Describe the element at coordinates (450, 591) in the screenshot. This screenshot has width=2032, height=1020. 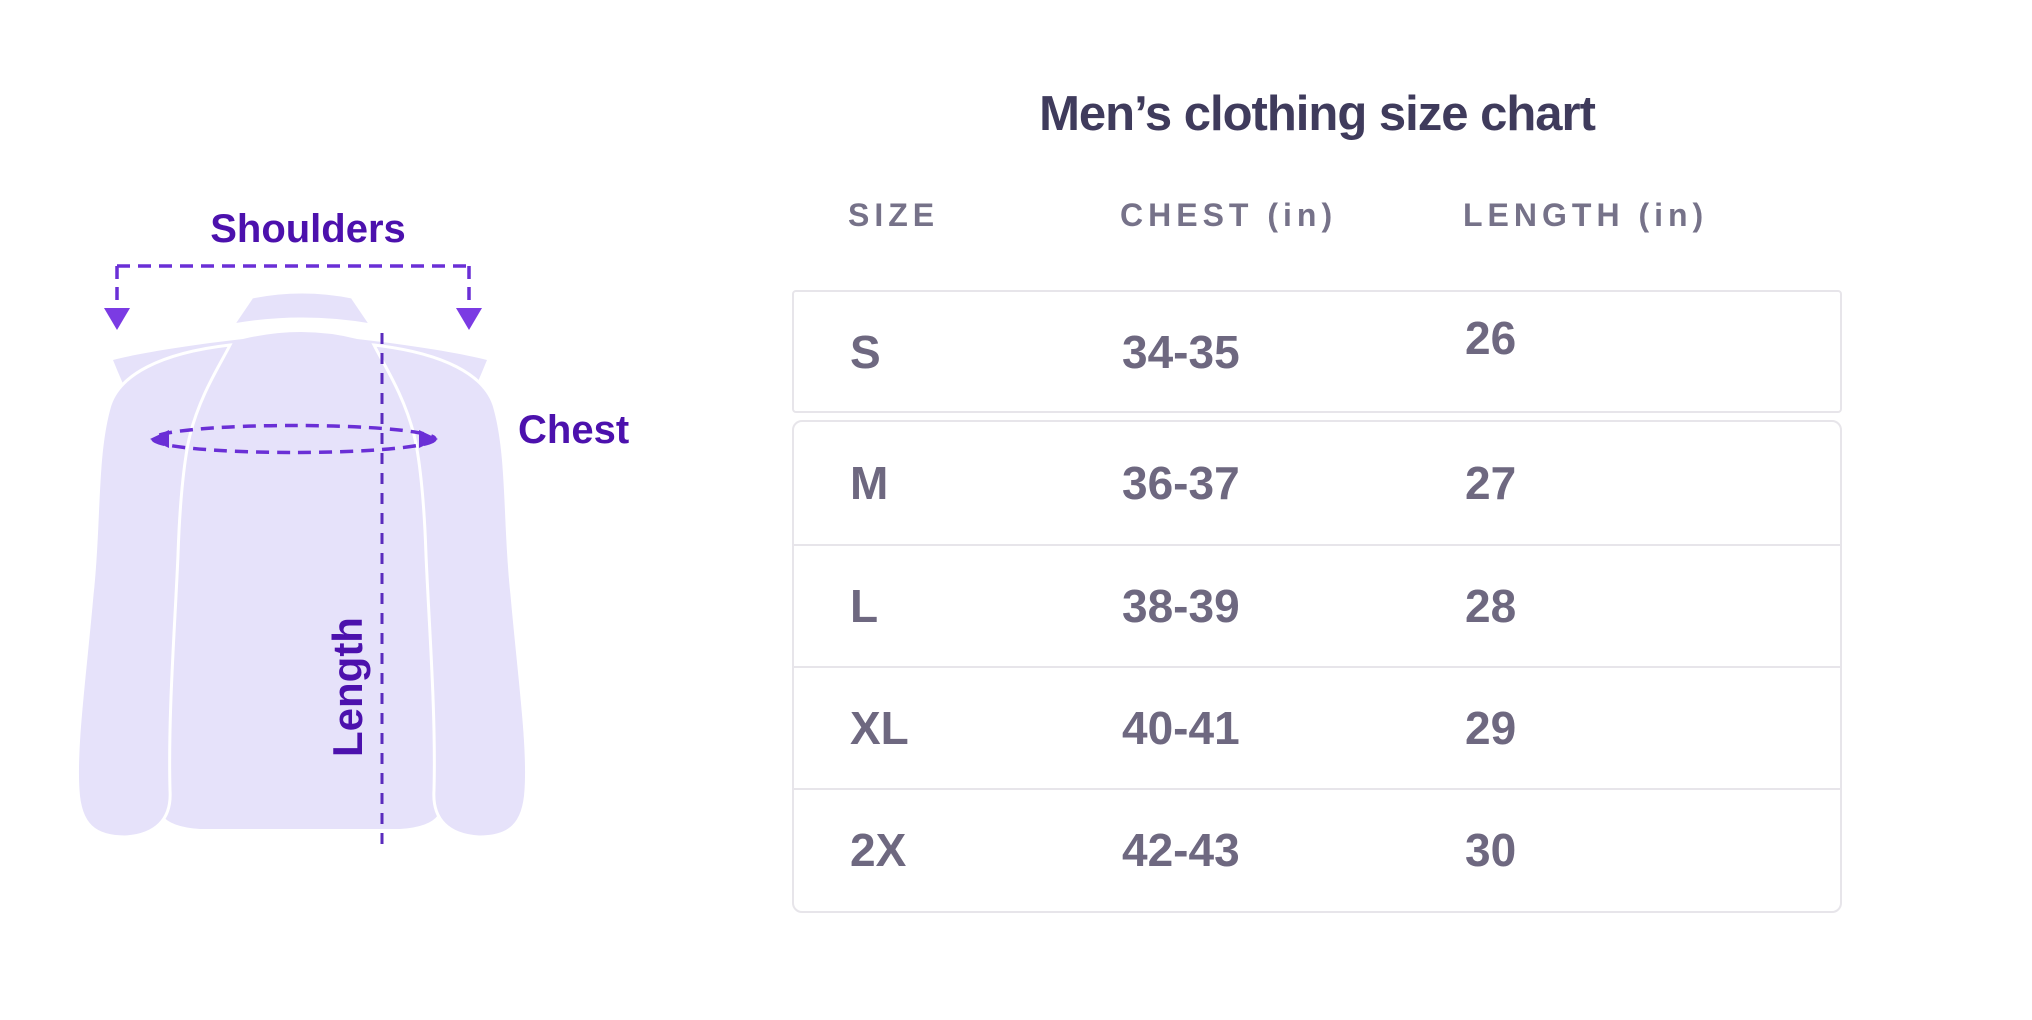
I see `shirt-right-sleeve` at that location.